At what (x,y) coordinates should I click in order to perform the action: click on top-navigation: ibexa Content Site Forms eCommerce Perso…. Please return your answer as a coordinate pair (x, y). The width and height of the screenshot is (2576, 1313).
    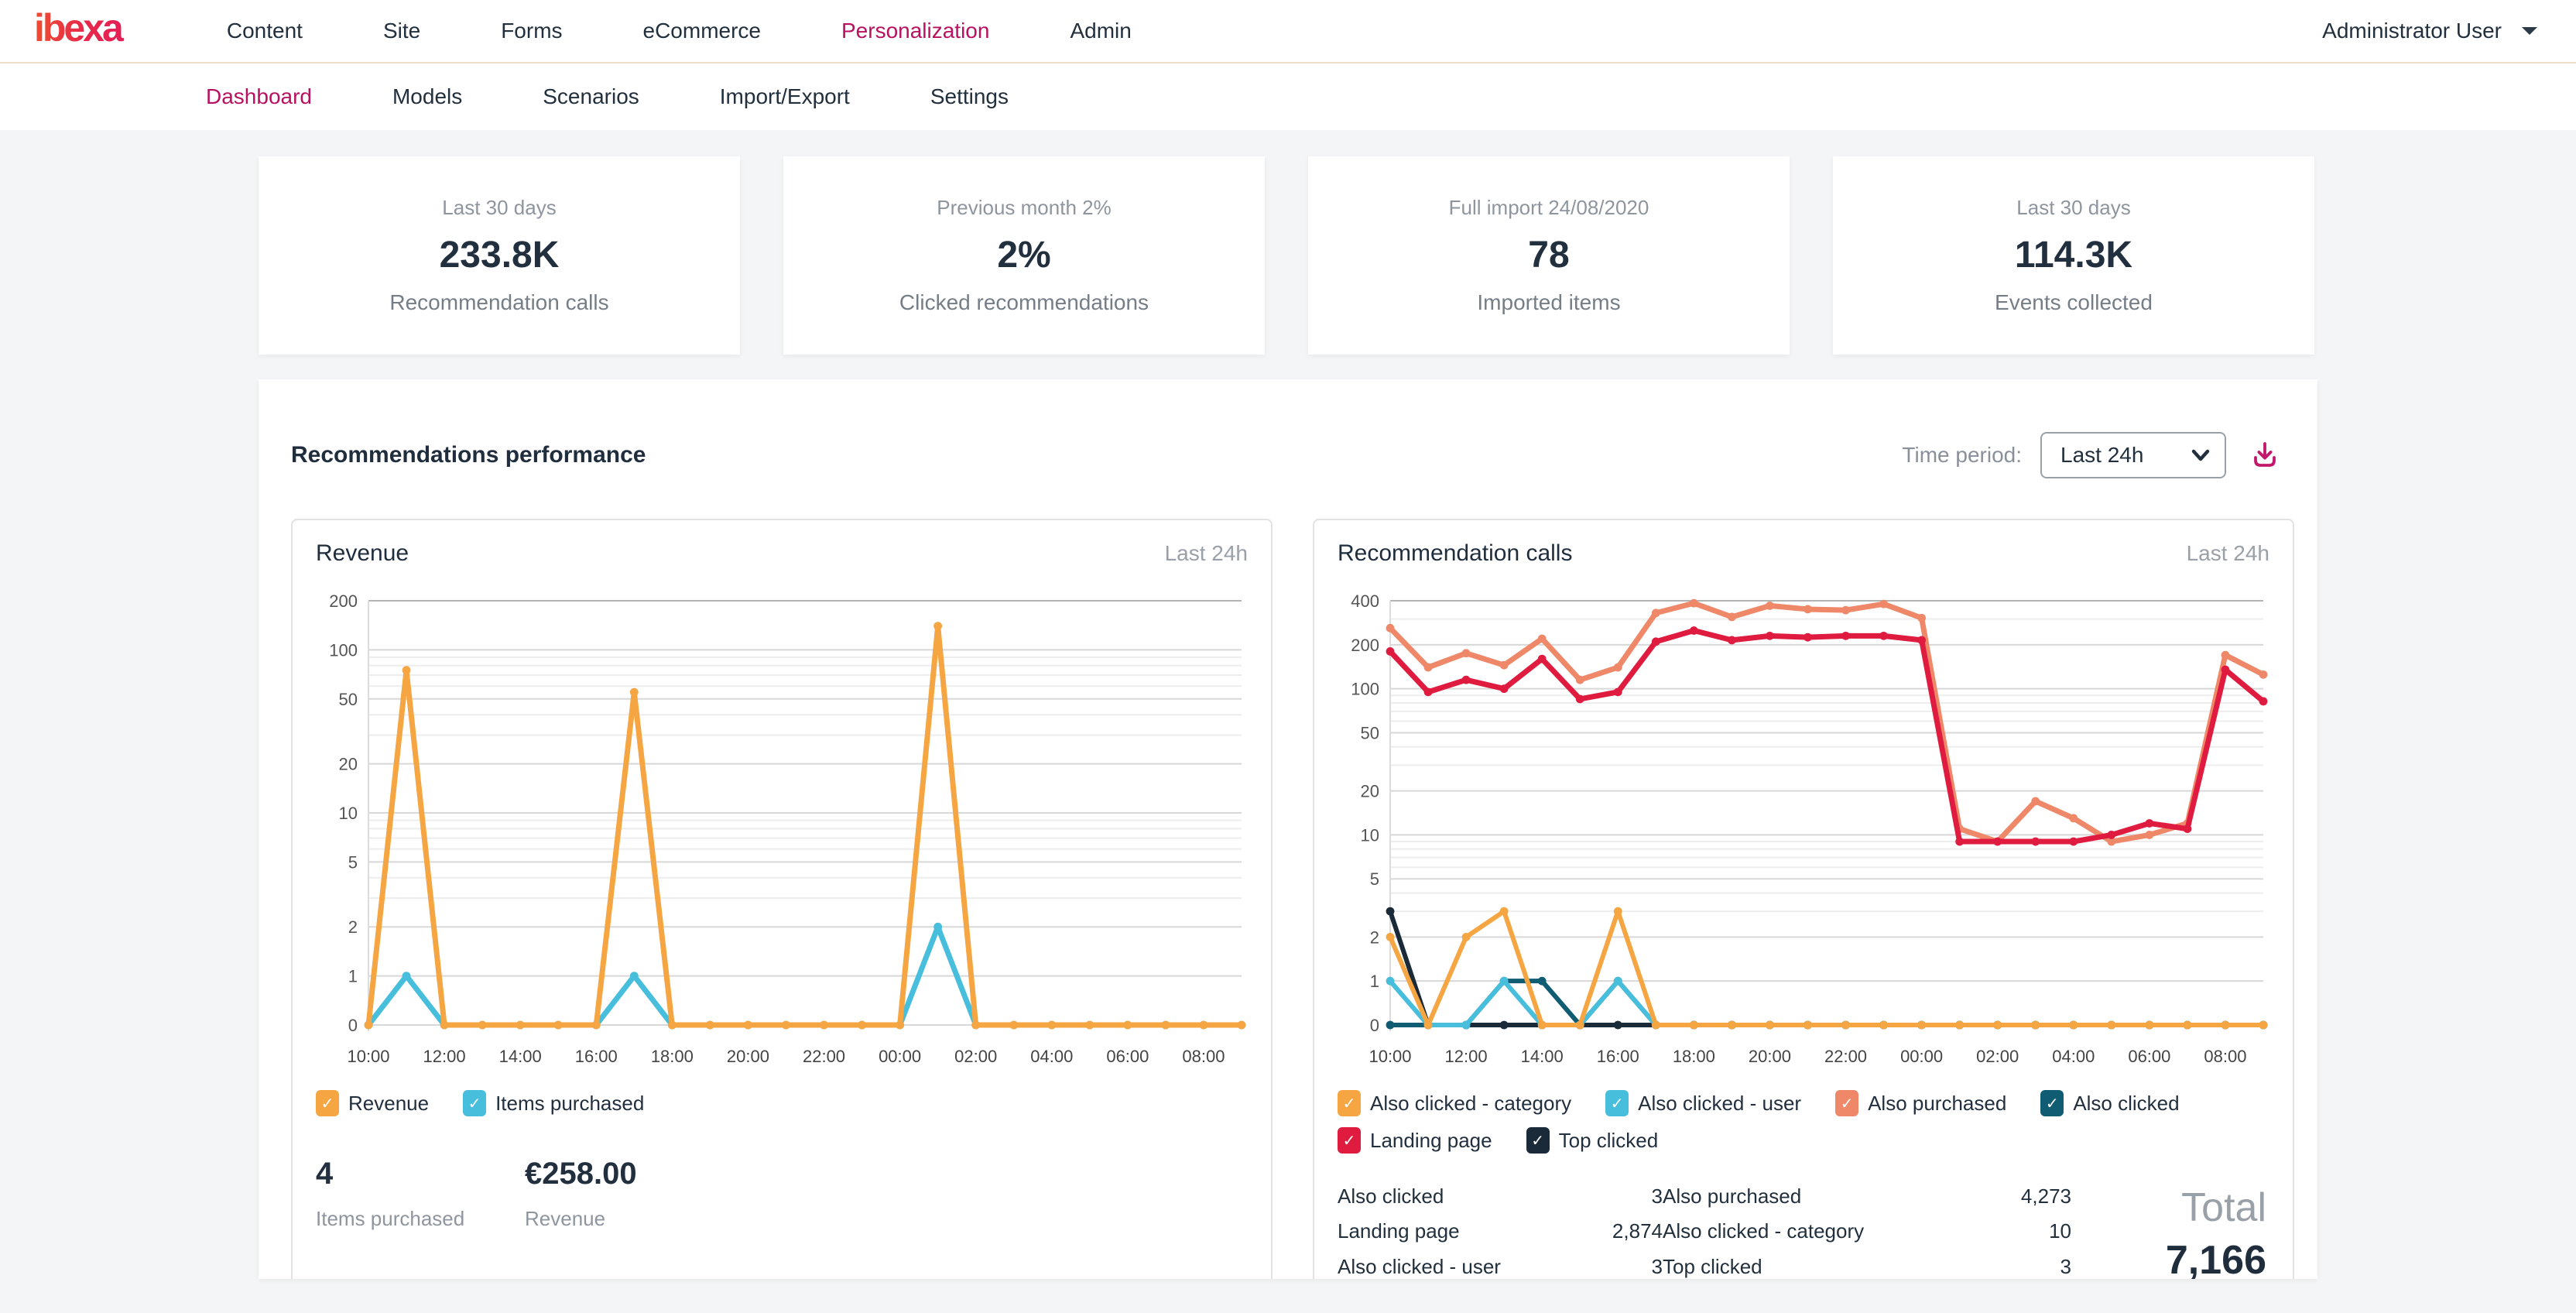
    Looking at the image, I should click on (1288, 31).